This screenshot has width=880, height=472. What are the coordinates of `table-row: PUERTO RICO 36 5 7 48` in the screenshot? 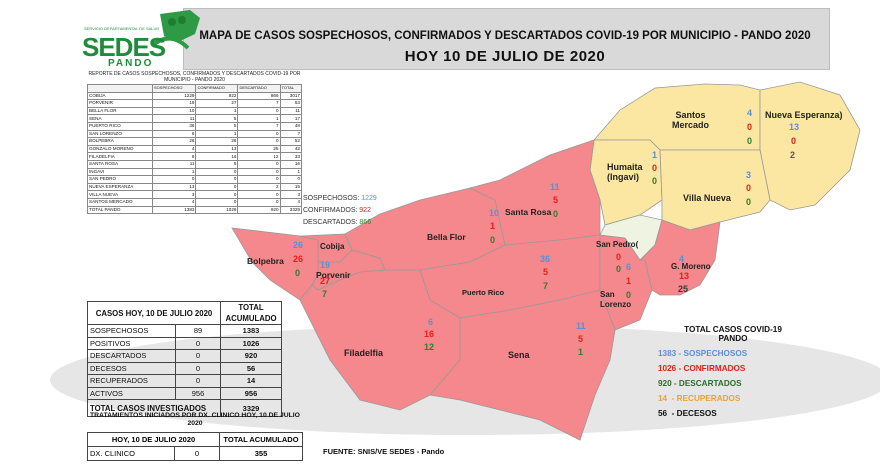 It's located at (194, 126).